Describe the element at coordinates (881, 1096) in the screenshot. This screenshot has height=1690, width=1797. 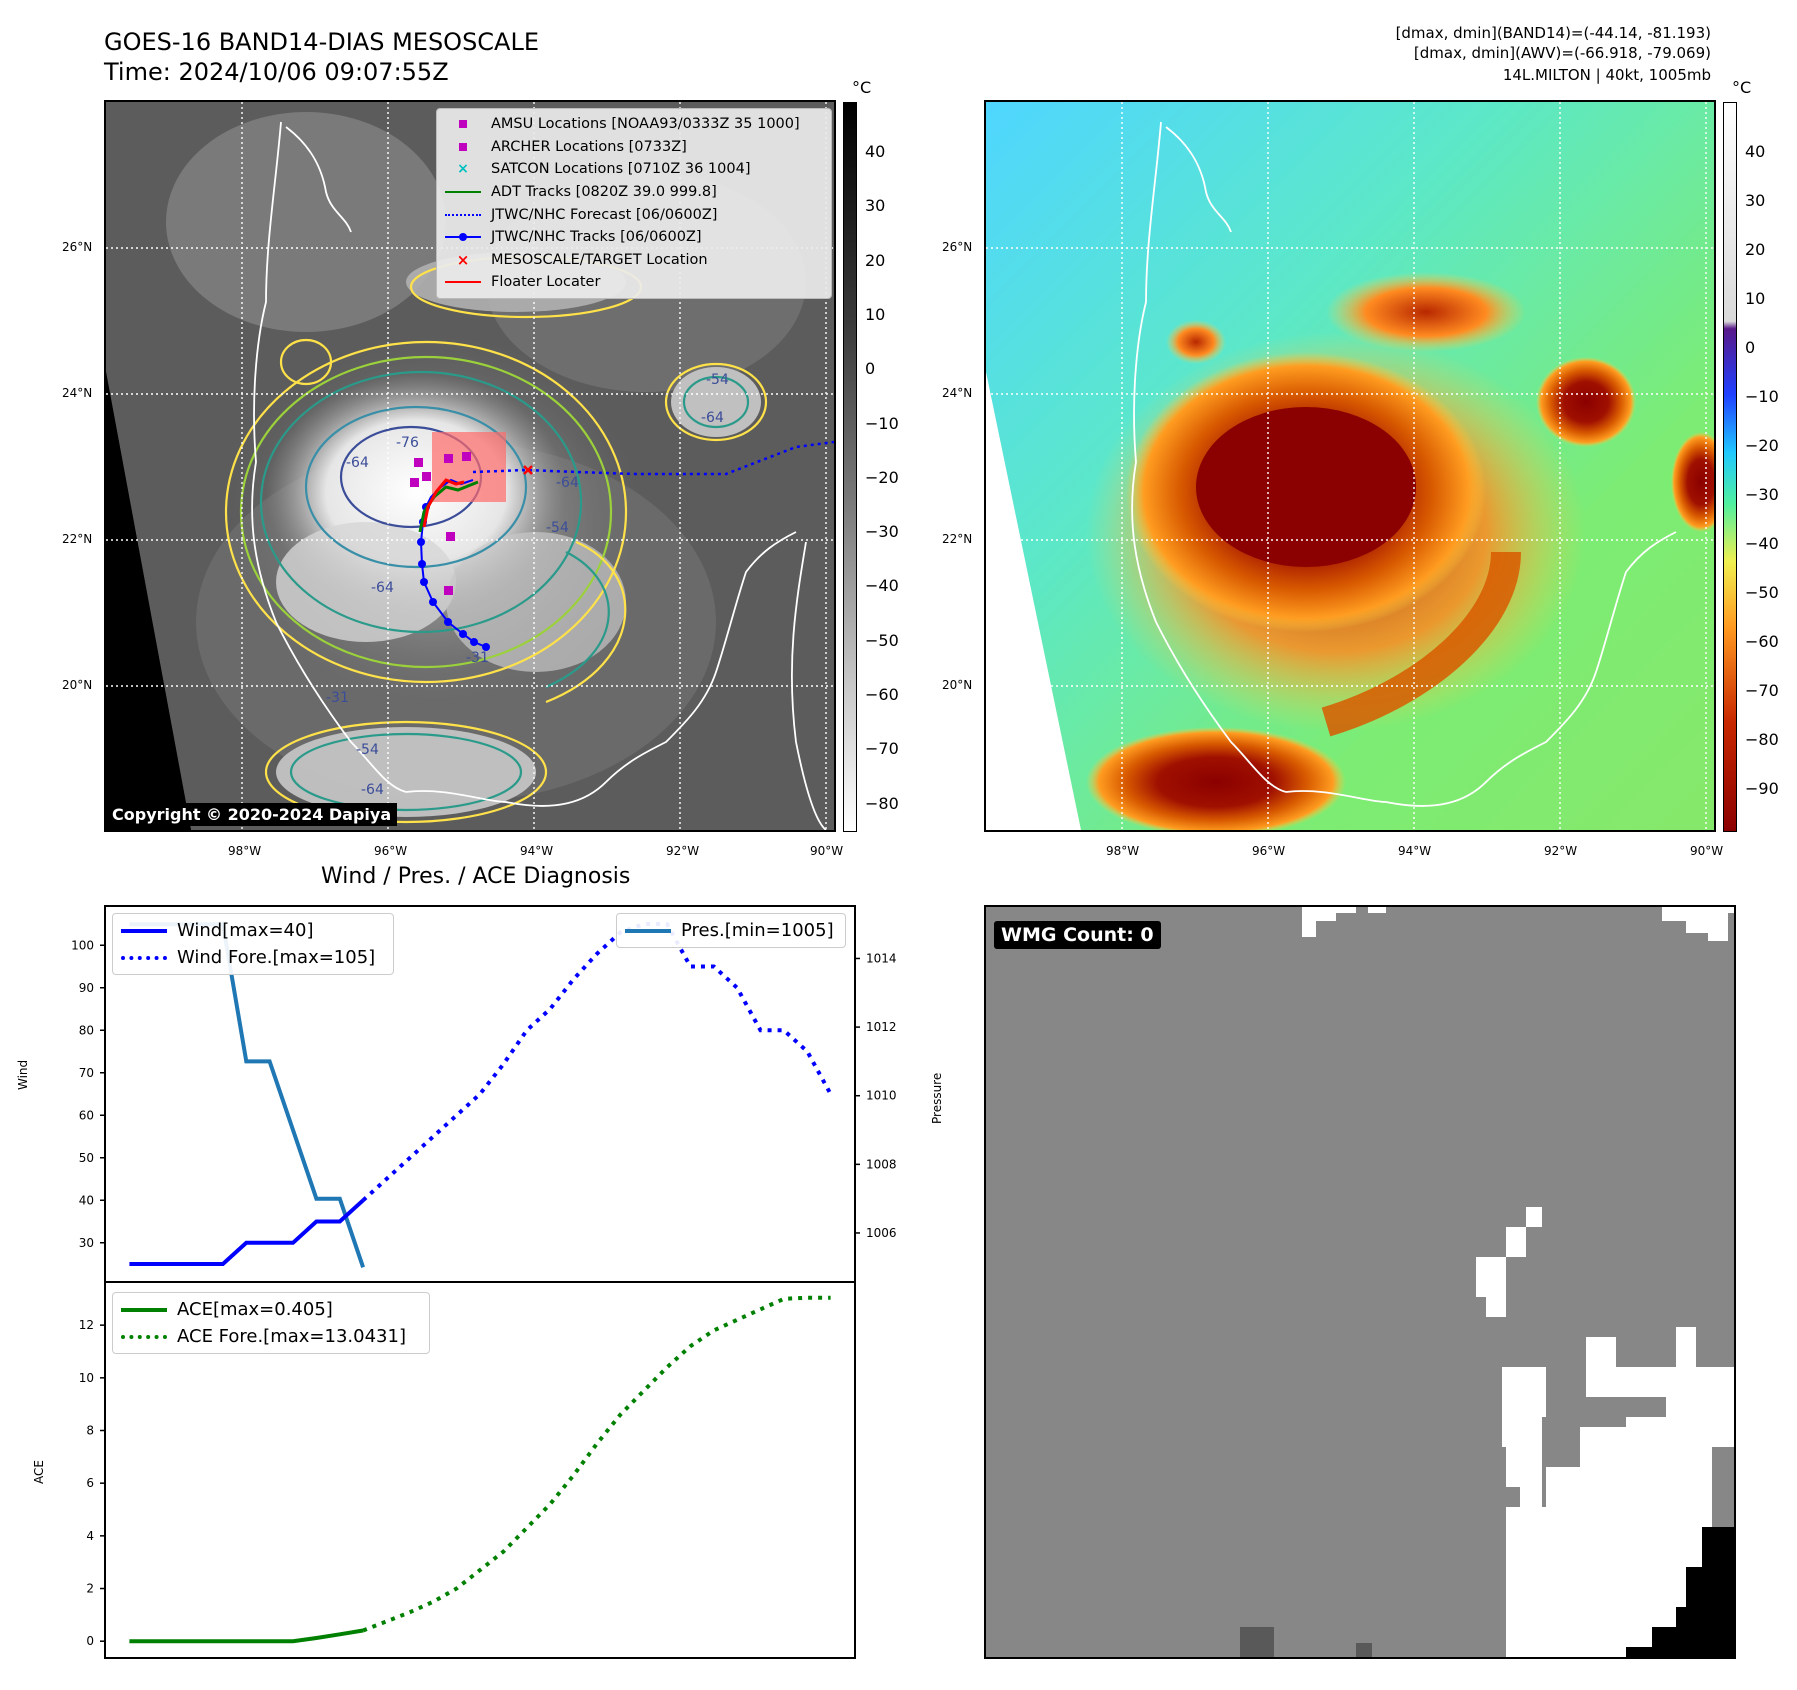
I see `pressure-axis-tick-label: 1010` at that location.